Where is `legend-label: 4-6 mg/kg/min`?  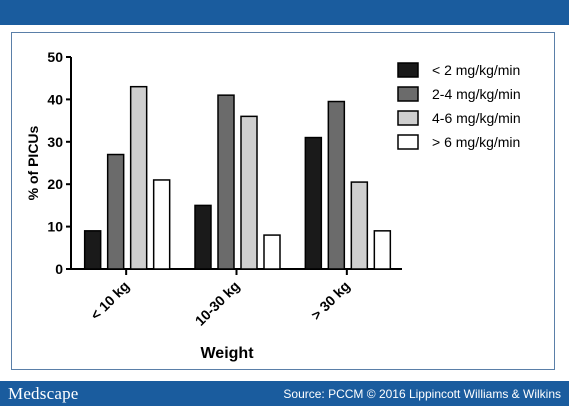
legend-label: 4-6 mg/kg/min is located at coordinates (476, 118).